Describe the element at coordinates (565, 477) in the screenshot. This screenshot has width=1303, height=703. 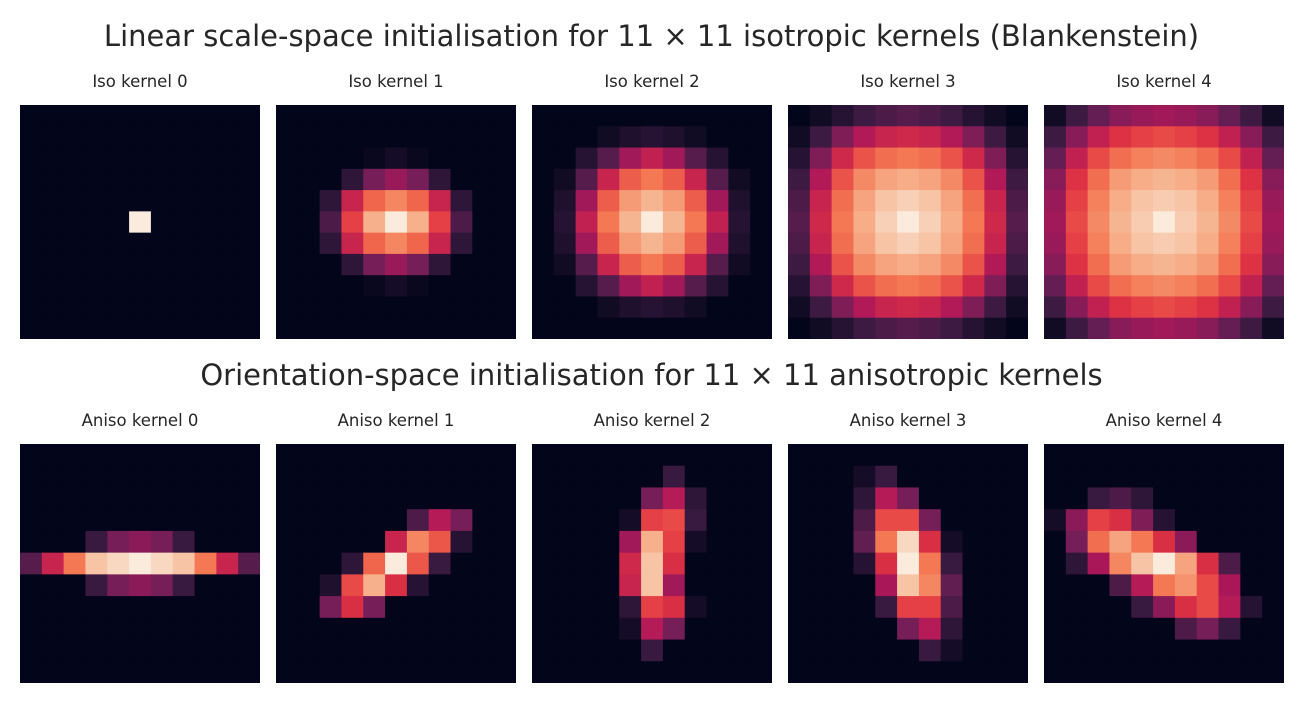
I see `aniso-kernel-2-cell-r1-c1` at that location.